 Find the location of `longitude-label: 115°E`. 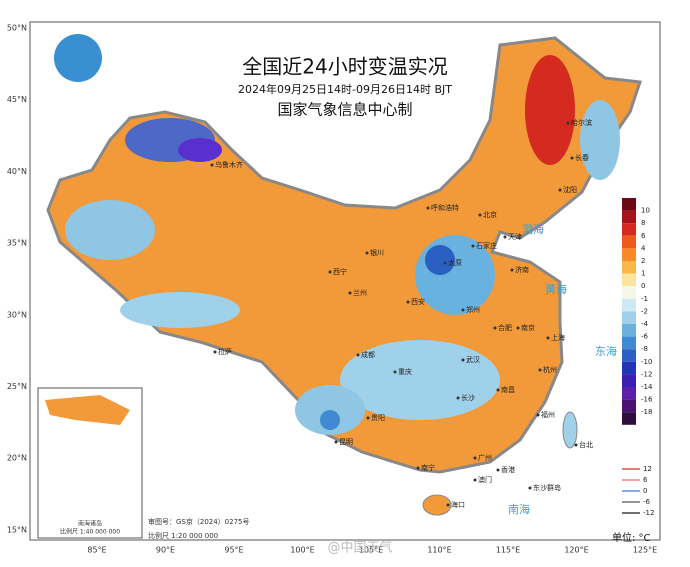

longitude-label: 115°E is located at coordinates (508, 550).